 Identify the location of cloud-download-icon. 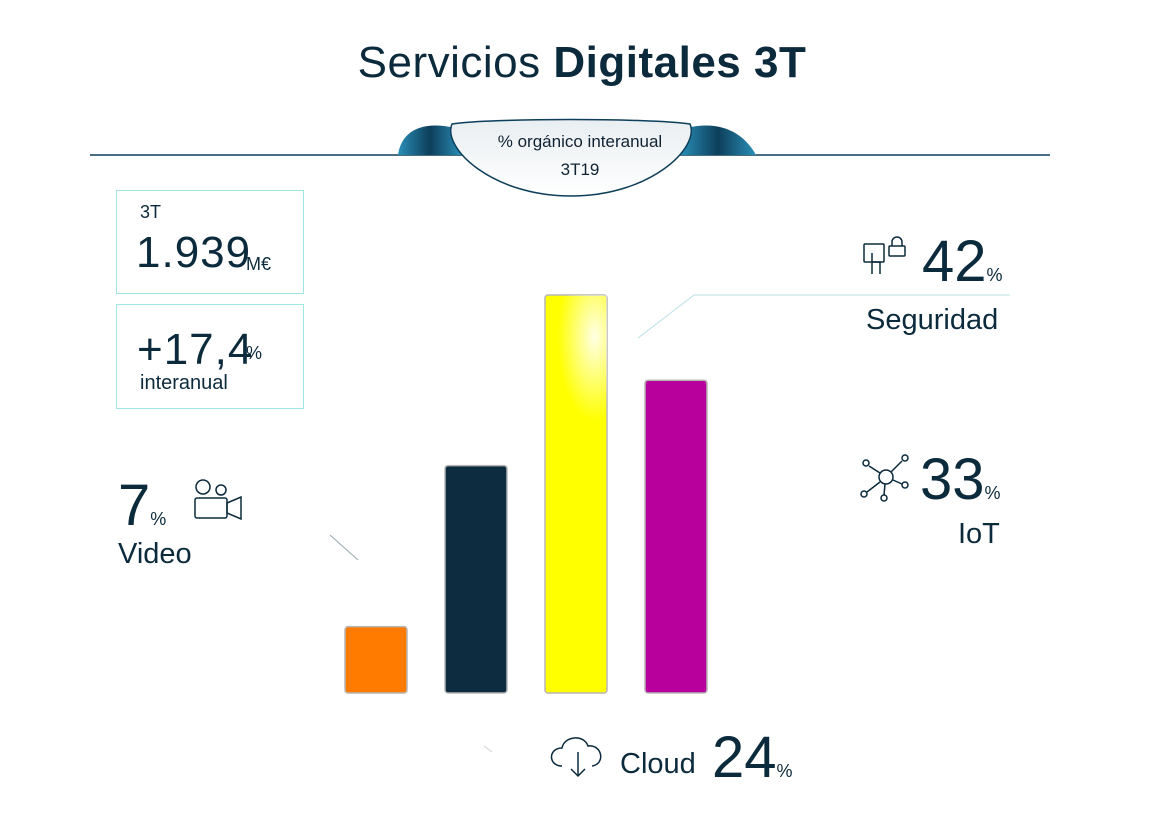
(576, 757).